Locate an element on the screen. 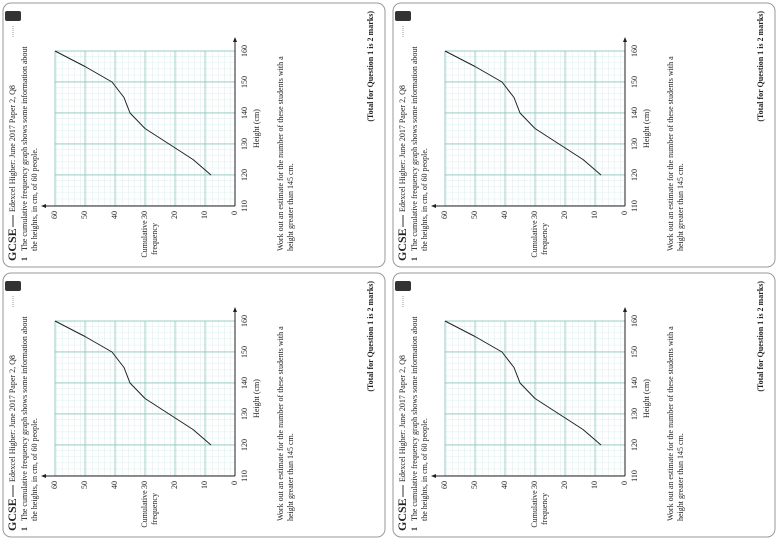 Image resolution: width=780 pixels, height=540 pixels. cumulative-curve is located at coordinates (523, 383).